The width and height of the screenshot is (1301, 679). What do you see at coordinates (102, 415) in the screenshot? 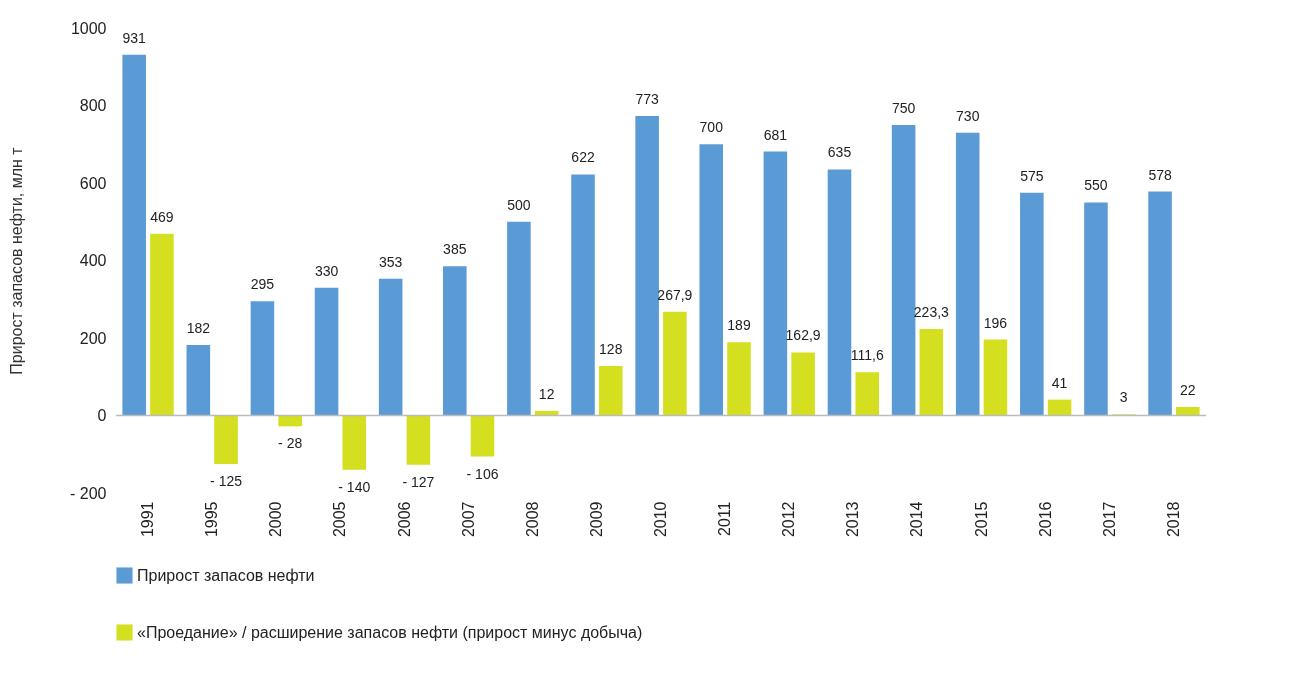
I see `y-tick-label: 0` at bounding box center [102, 415].